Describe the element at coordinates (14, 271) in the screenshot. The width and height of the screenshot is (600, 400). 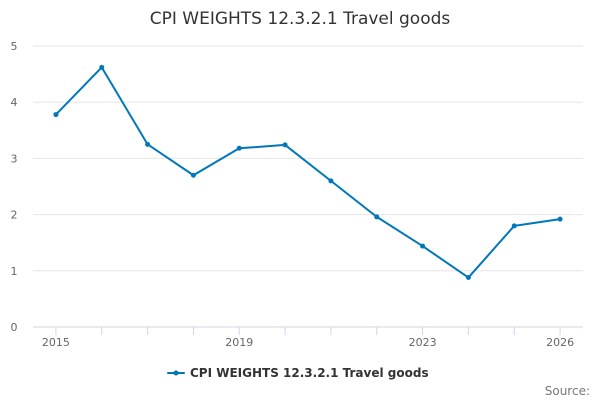
I see `y-tick-label: 1` at that location.